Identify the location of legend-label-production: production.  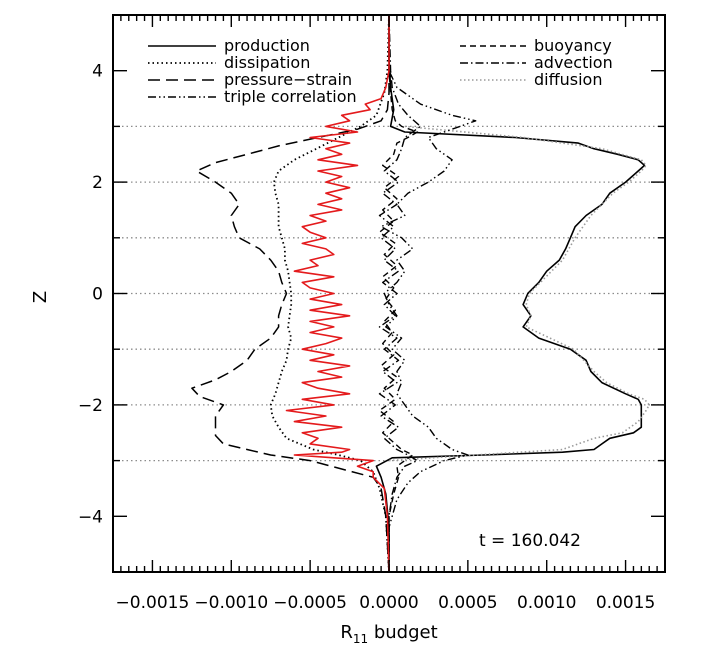
(267, 45).